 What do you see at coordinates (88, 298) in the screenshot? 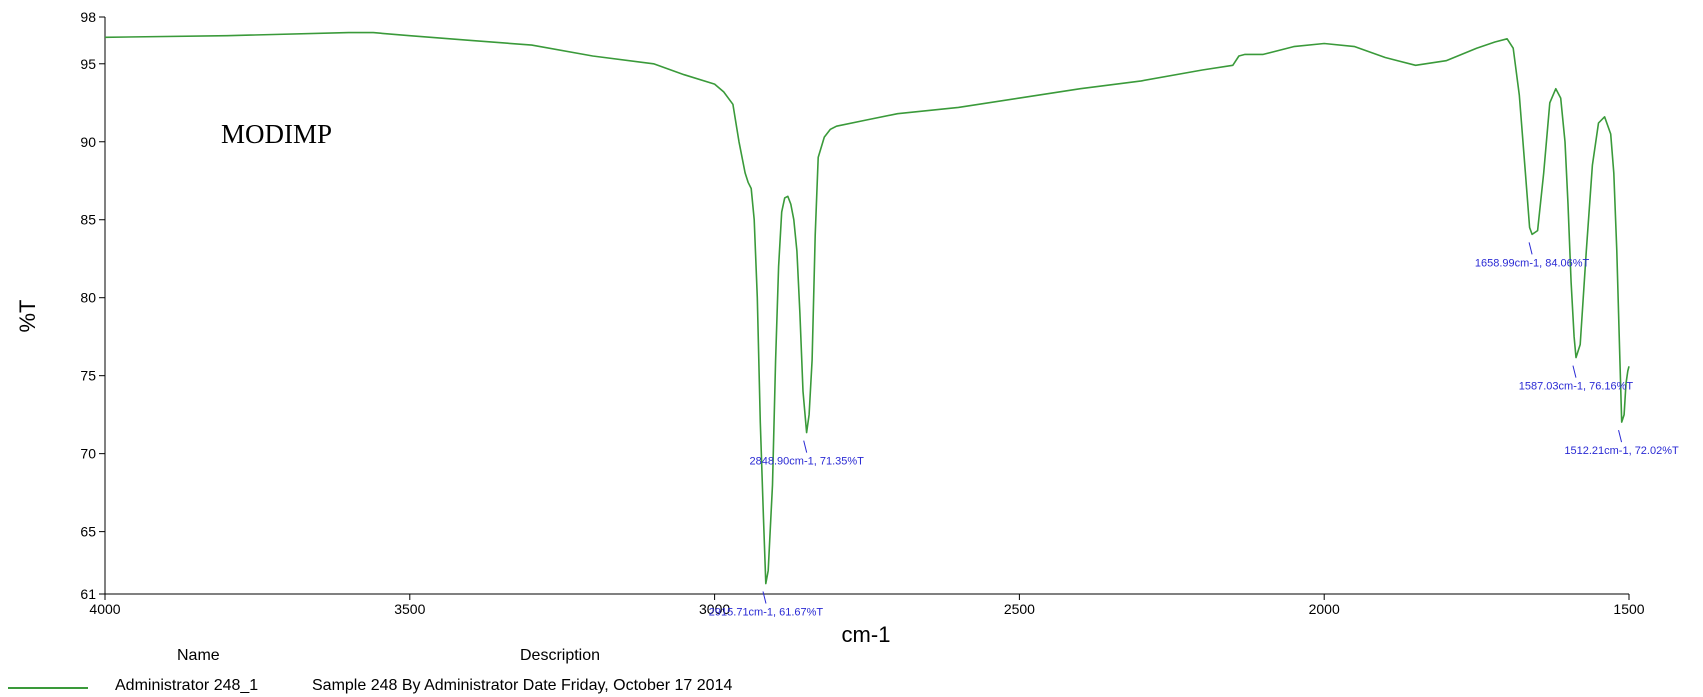
I see `y-tick-label: 80` at bounding box center [88, 298].